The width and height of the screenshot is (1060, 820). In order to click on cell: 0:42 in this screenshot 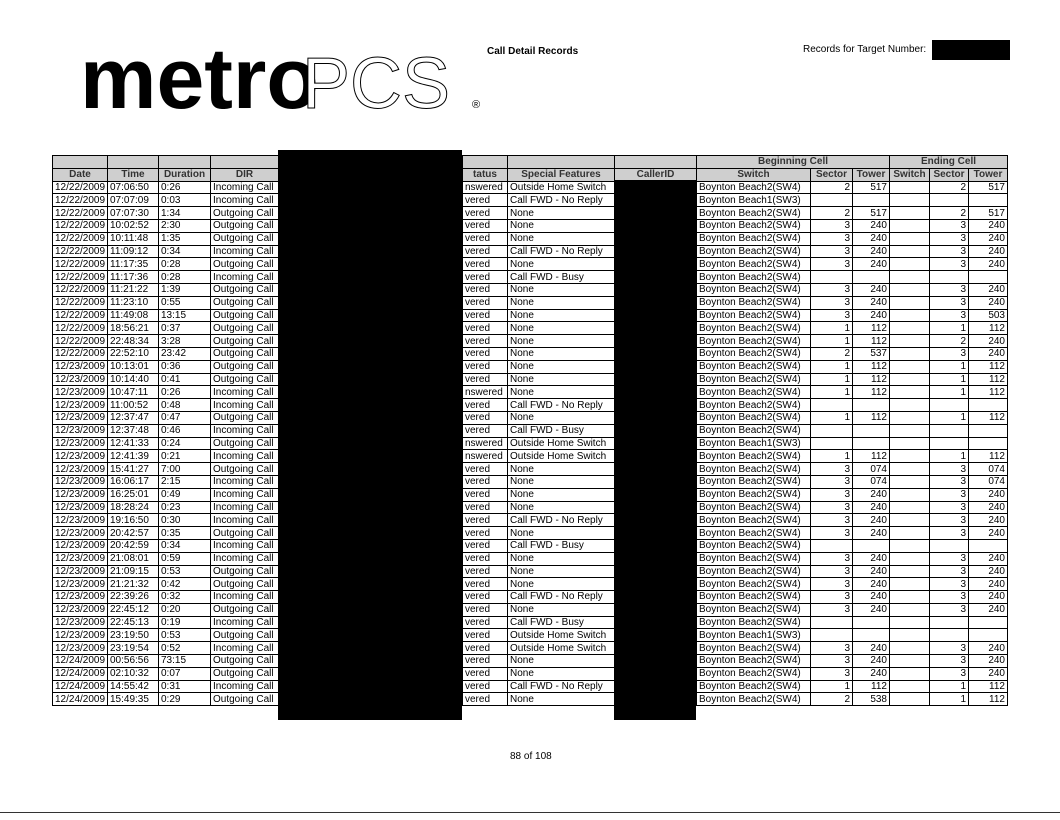, I will do `click(184, 584)`.